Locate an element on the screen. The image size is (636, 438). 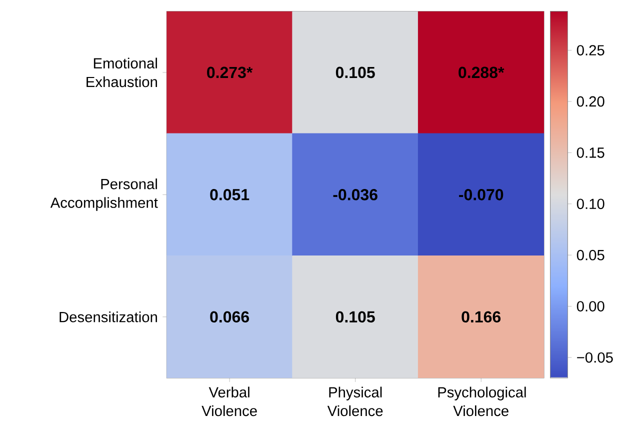
color-bar-label: −0.05 is located at coordinates (595, 357).